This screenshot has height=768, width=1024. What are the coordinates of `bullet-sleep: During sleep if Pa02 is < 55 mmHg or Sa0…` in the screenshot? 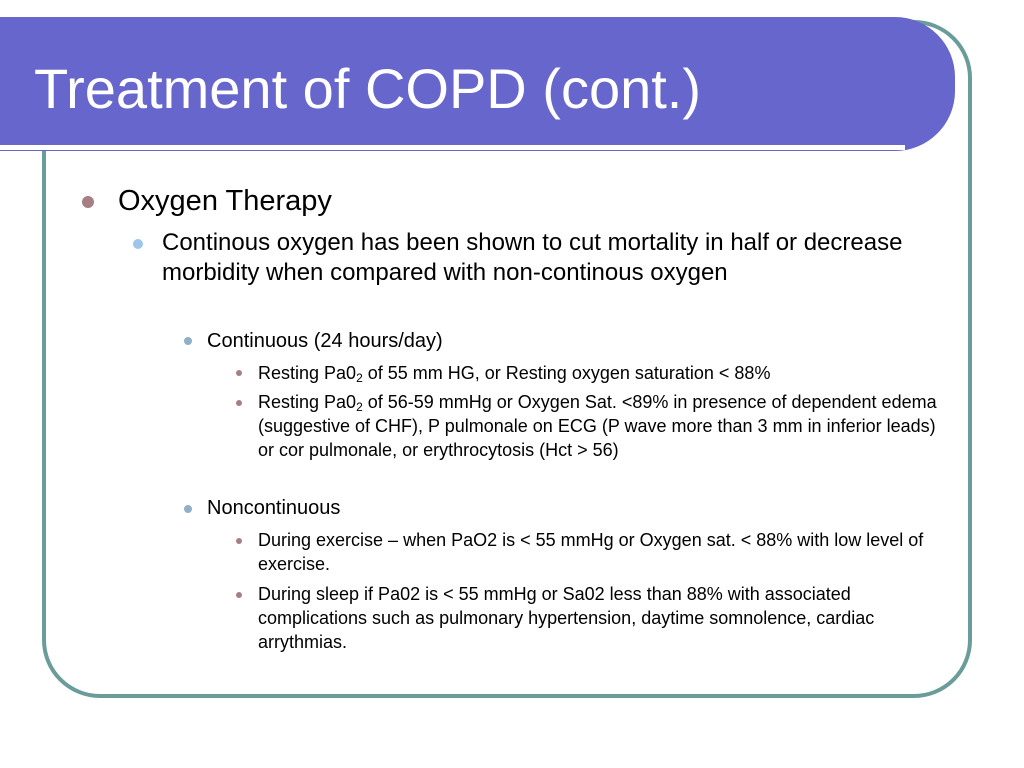 It's located at (566, 618).